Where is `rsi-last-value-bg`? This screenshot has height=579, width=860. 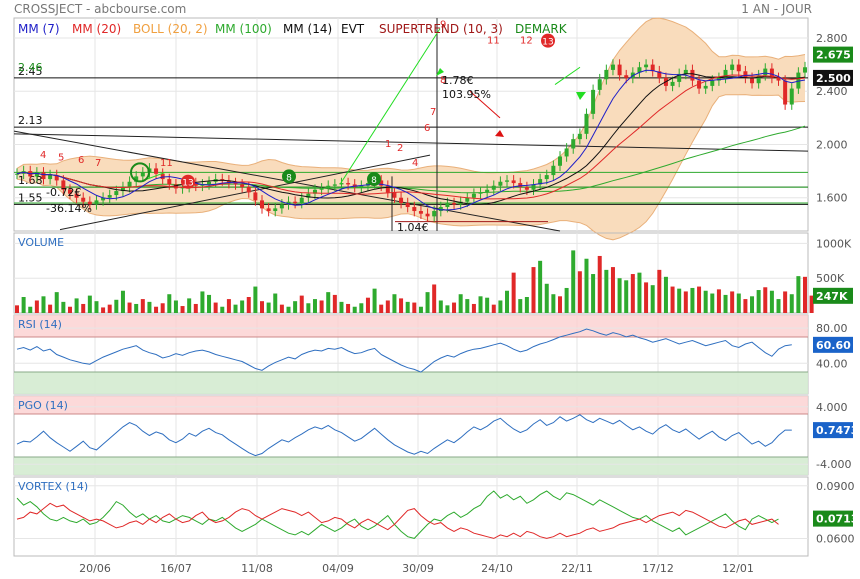
rsi-last-value-bg is located at coordinates (833, 344).